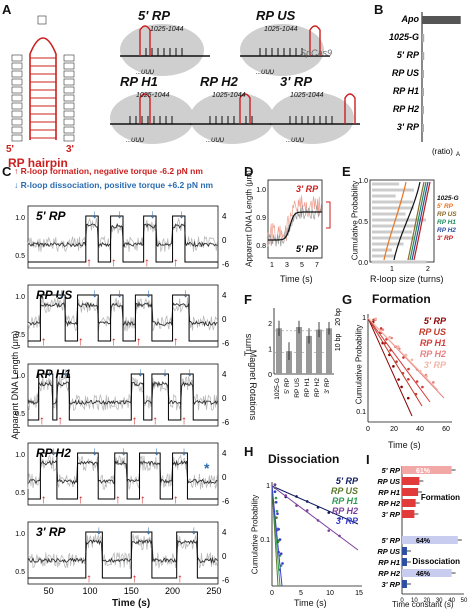 This screenshot has width=474, height=612. I want to click on construct-label-5rp: 5' RP, so click(154, 15).